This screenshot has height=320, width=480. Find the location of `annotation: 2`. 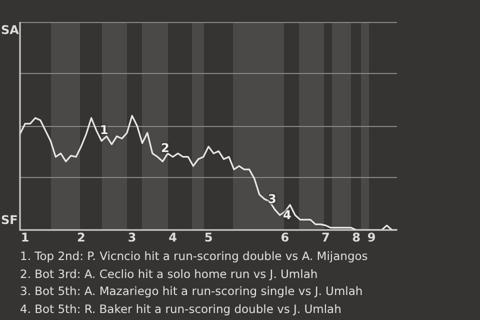

annotation: 2 is located at coordinates (165, 148).